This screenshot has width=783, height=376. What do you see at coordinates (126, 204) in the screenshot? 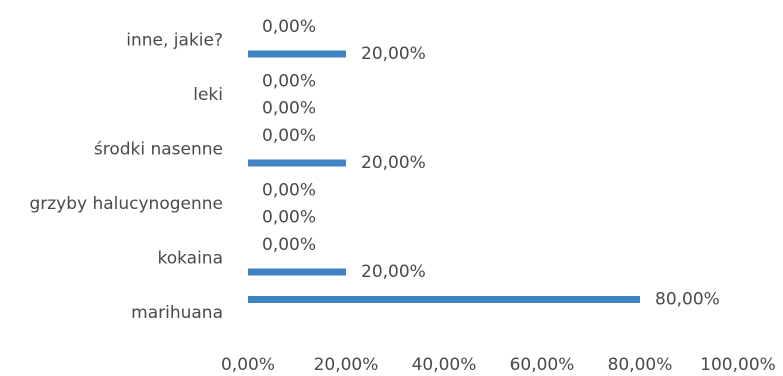
I see `category-label: grzyby halucynogenne` at bounding box center [126, 204].